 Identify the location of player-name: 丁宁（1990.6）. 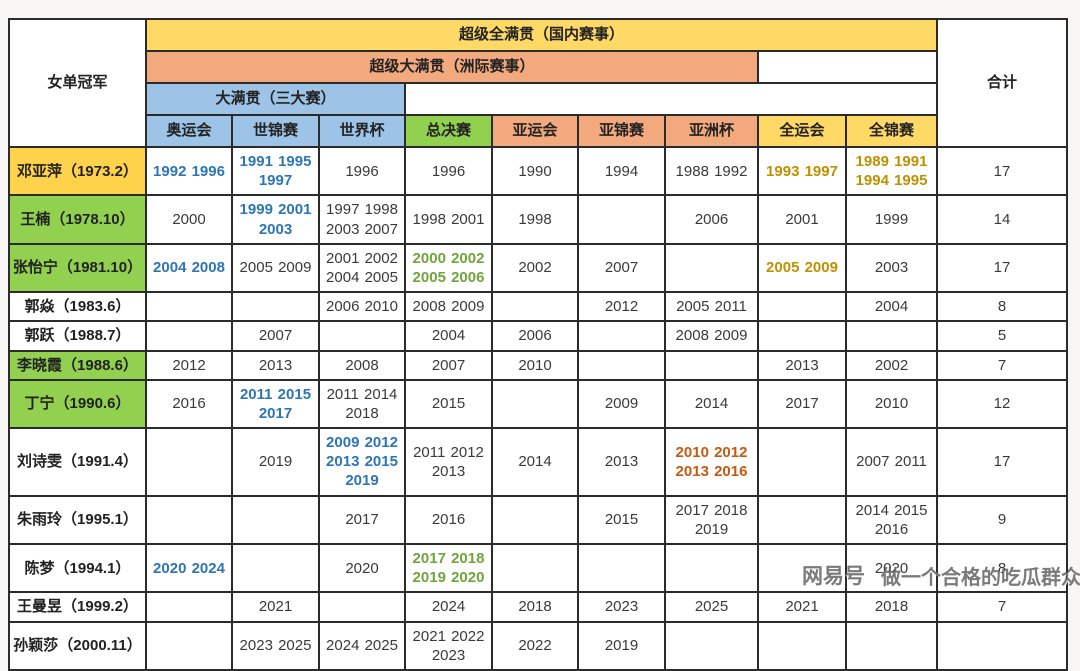
(77, 404).